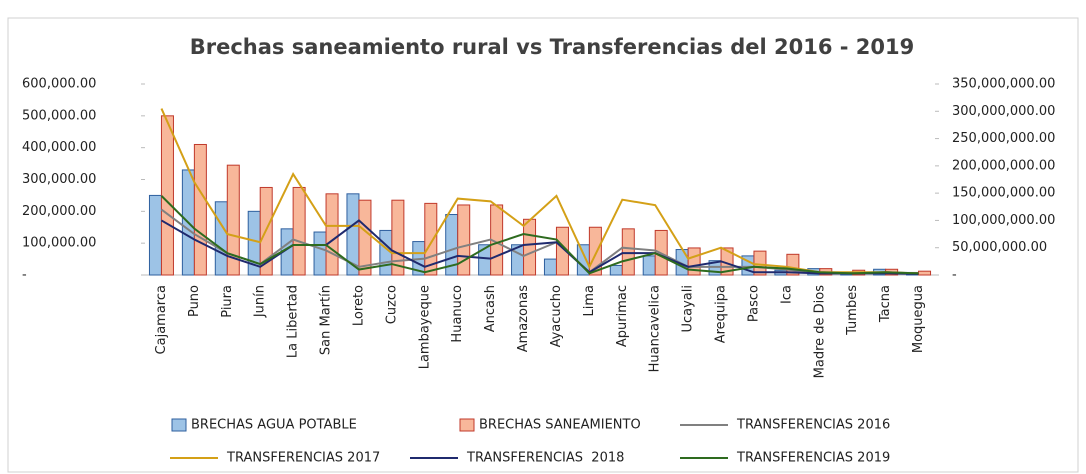 This screenshot has width=1086, height=474. I want to click on x-tick-label: Ayacucho, so click(556, 316).